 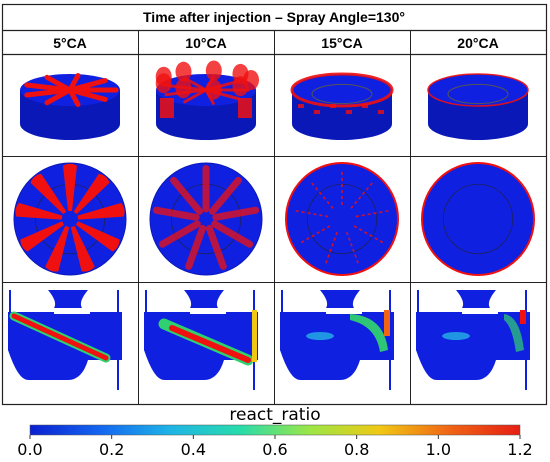 I want to click on figure-title: Time after injection – Spray Angle=130°, so click(x=274, y=17).